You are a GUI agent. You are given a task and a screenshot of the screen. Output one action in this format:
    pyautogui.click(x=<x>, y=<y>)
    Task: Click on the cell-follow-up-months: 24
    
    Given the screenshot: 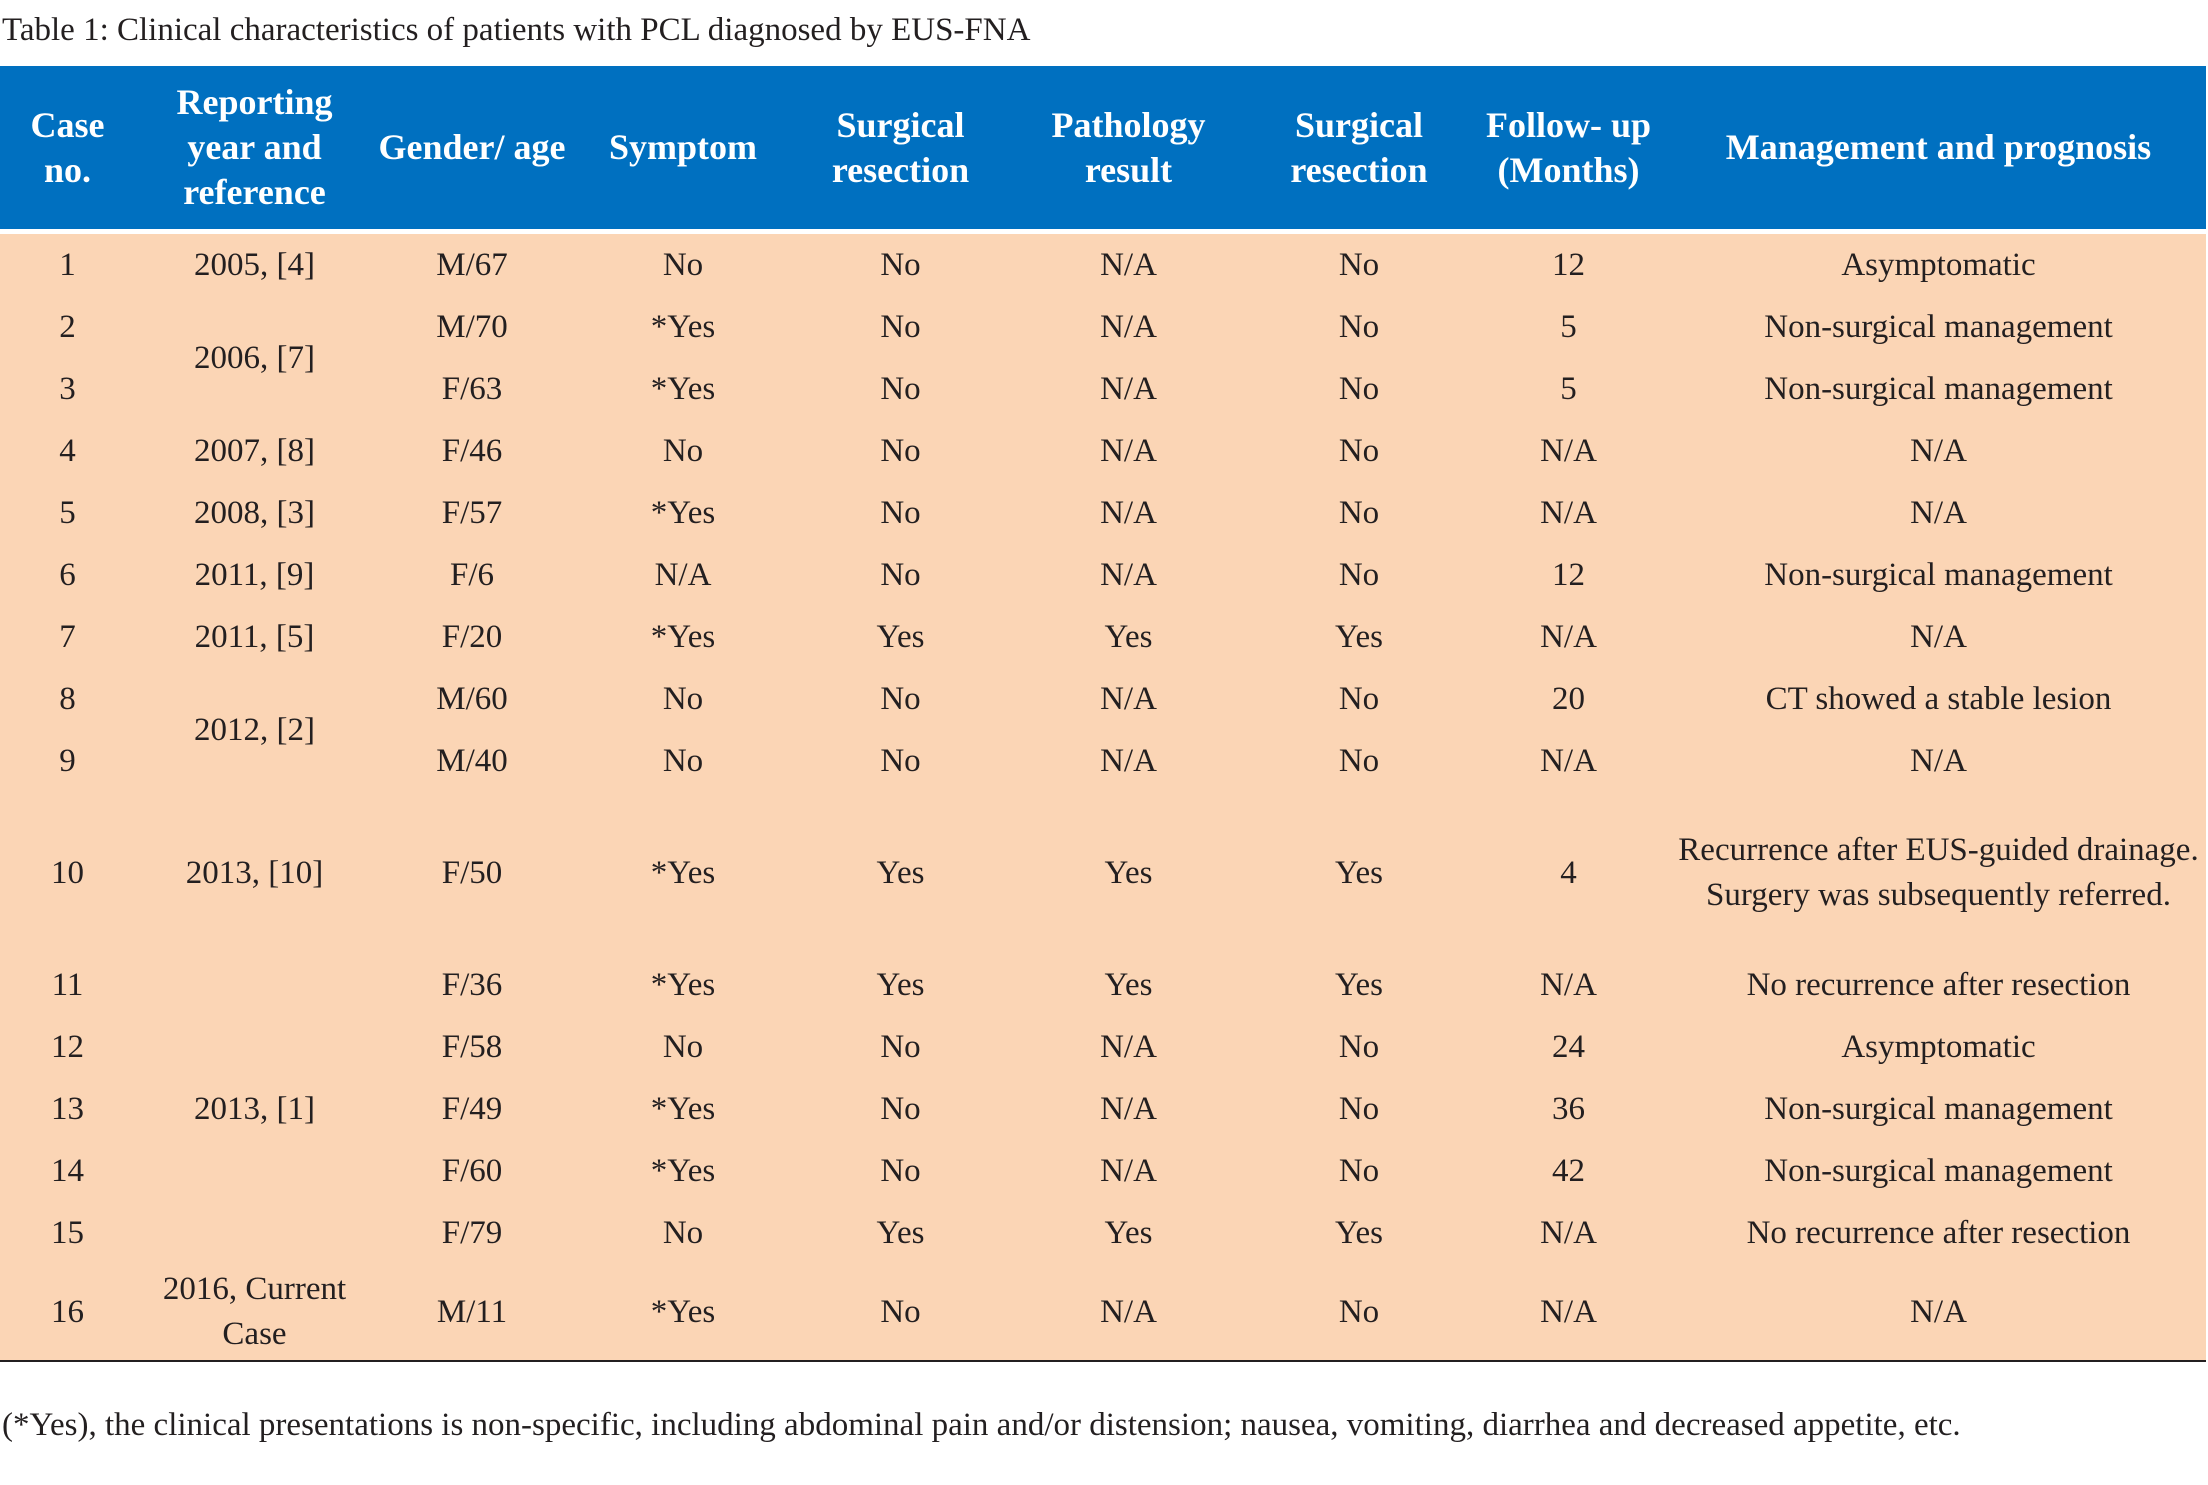 What is the action you would take?
    pyautogui.click(x=1568, y=1047)
    